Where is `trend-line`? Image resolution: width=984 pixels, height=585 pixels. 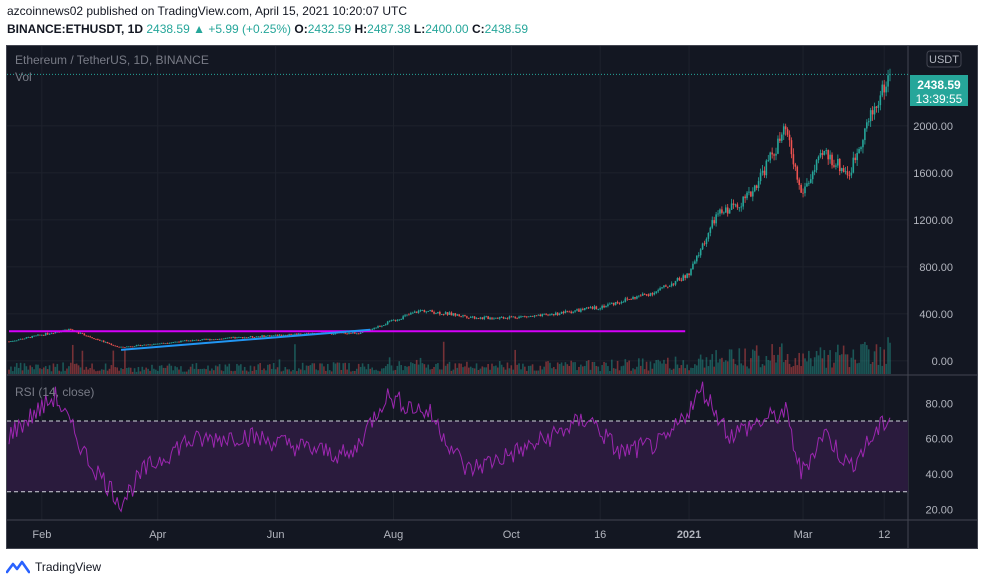 trend-line is located at coordinates (245, 339).